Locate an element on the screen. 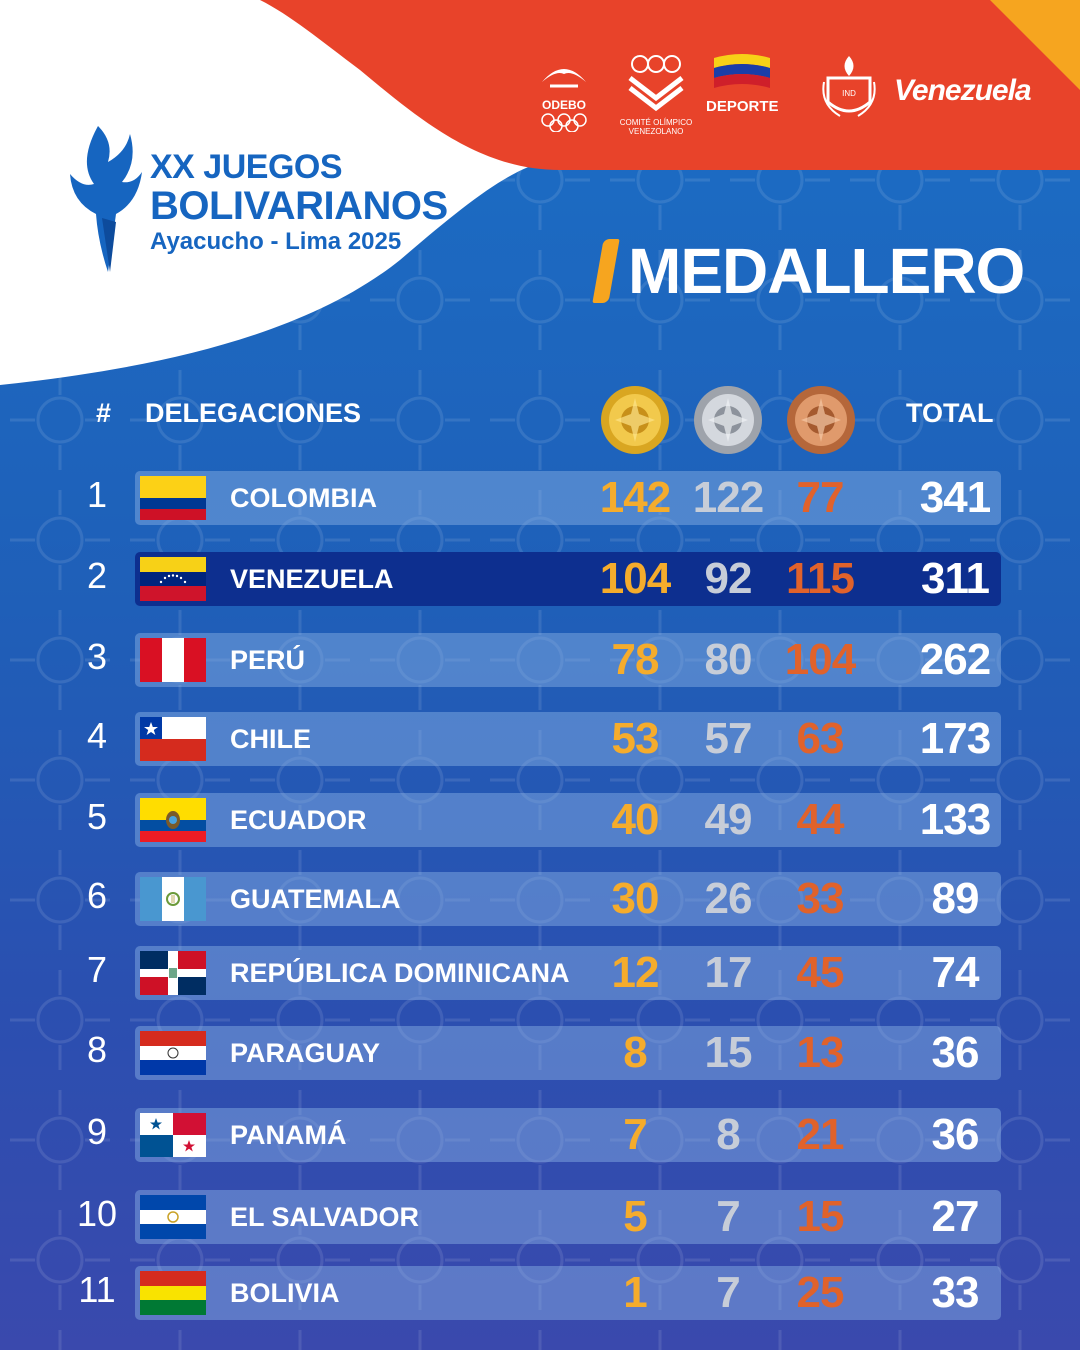 The width and height of the screenshot is (1080, 1350). table-row: REPÚBLICA DOMINICANA 12 17 45 74 is located at coordinates (568, 973).